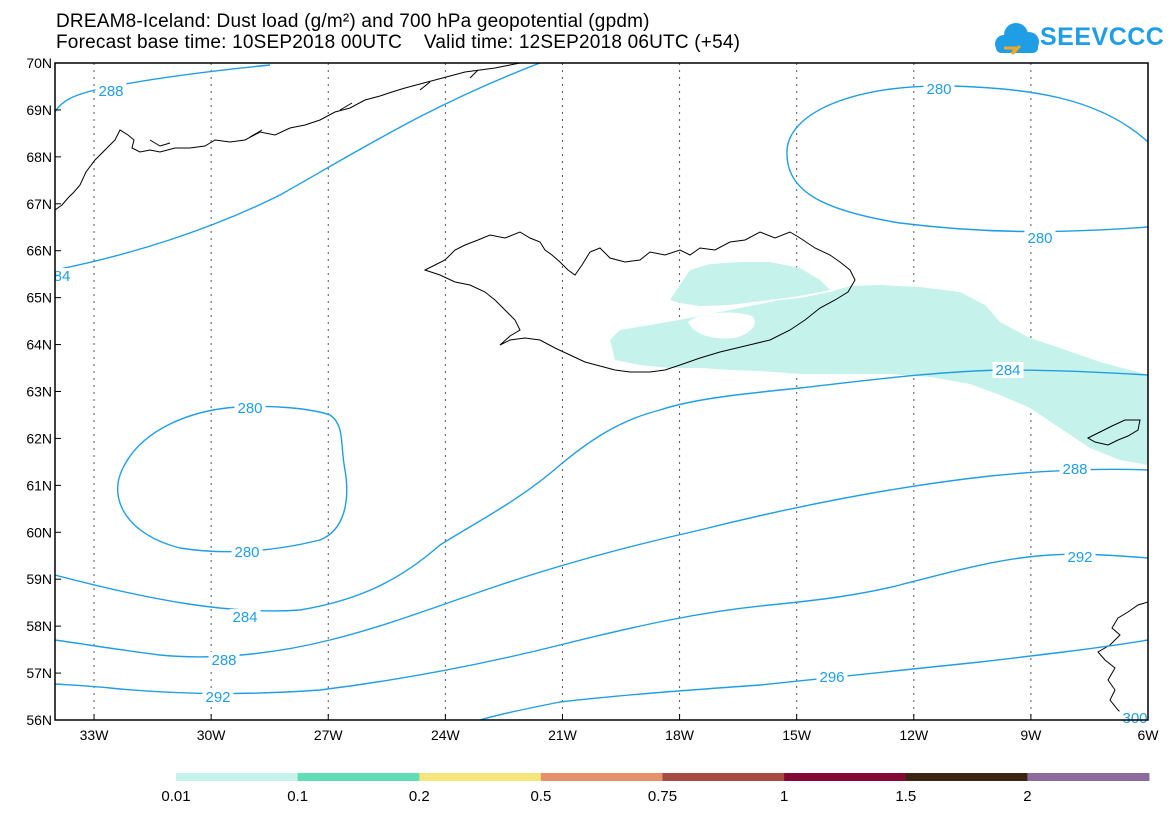  I want to click on lat-label: 61N, so click(39, 485).